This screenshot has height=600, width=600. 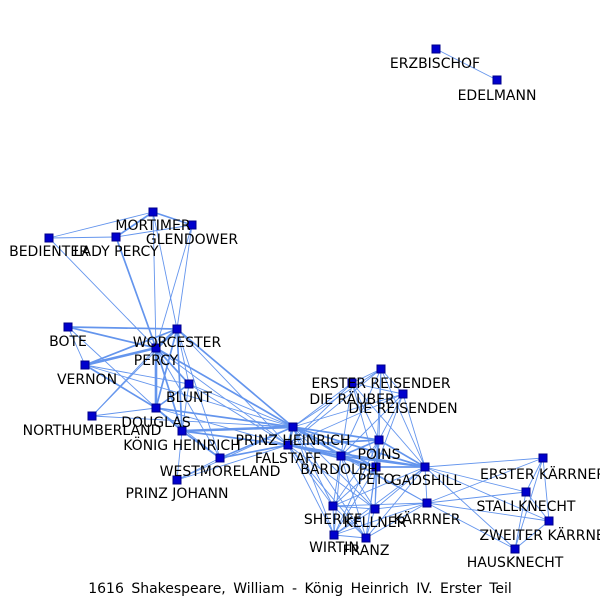 What do you see at coordinates (49, 252) in the screenshot?
I see `node-label-bedienter: BEDIENTER` at bounding box center [49, 252].